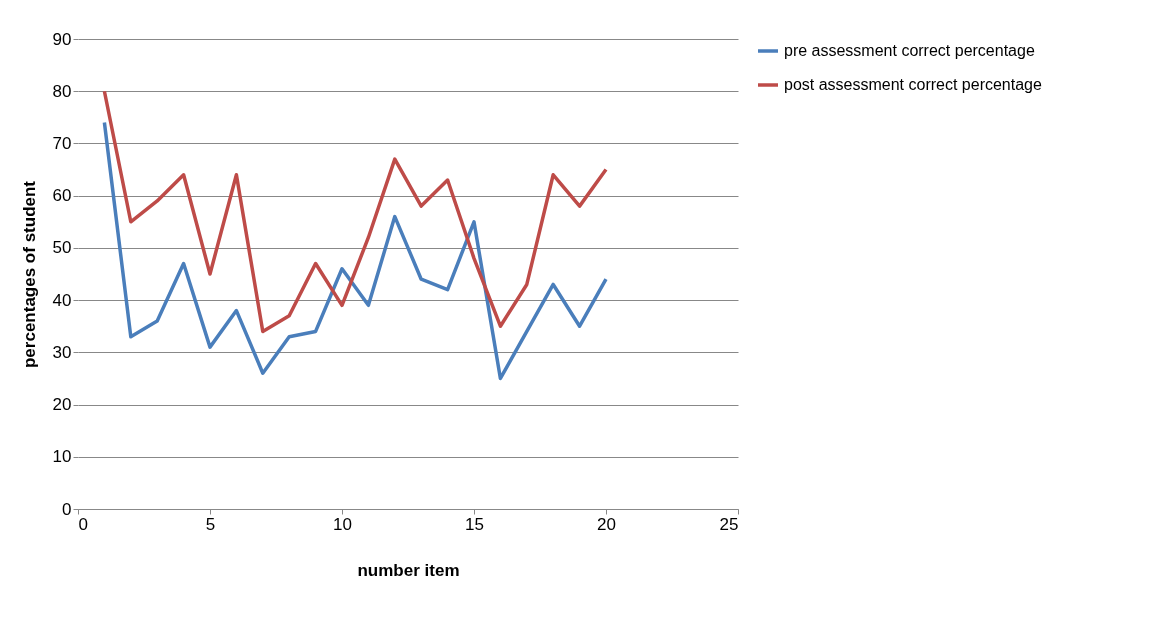 The height and width of the screenshot is (644, 1149). What do you see at coordinates (62, 196) in the screenshot?
I see `y-tick-label: 60` at bounding box center [62, 196].